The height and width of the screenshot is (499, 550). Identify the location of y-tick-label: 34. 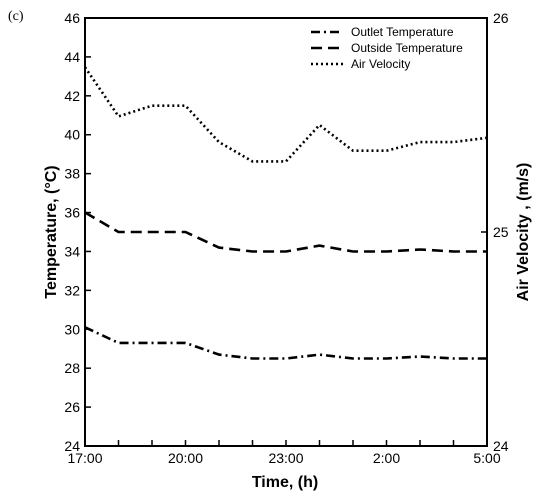
(72, 251).